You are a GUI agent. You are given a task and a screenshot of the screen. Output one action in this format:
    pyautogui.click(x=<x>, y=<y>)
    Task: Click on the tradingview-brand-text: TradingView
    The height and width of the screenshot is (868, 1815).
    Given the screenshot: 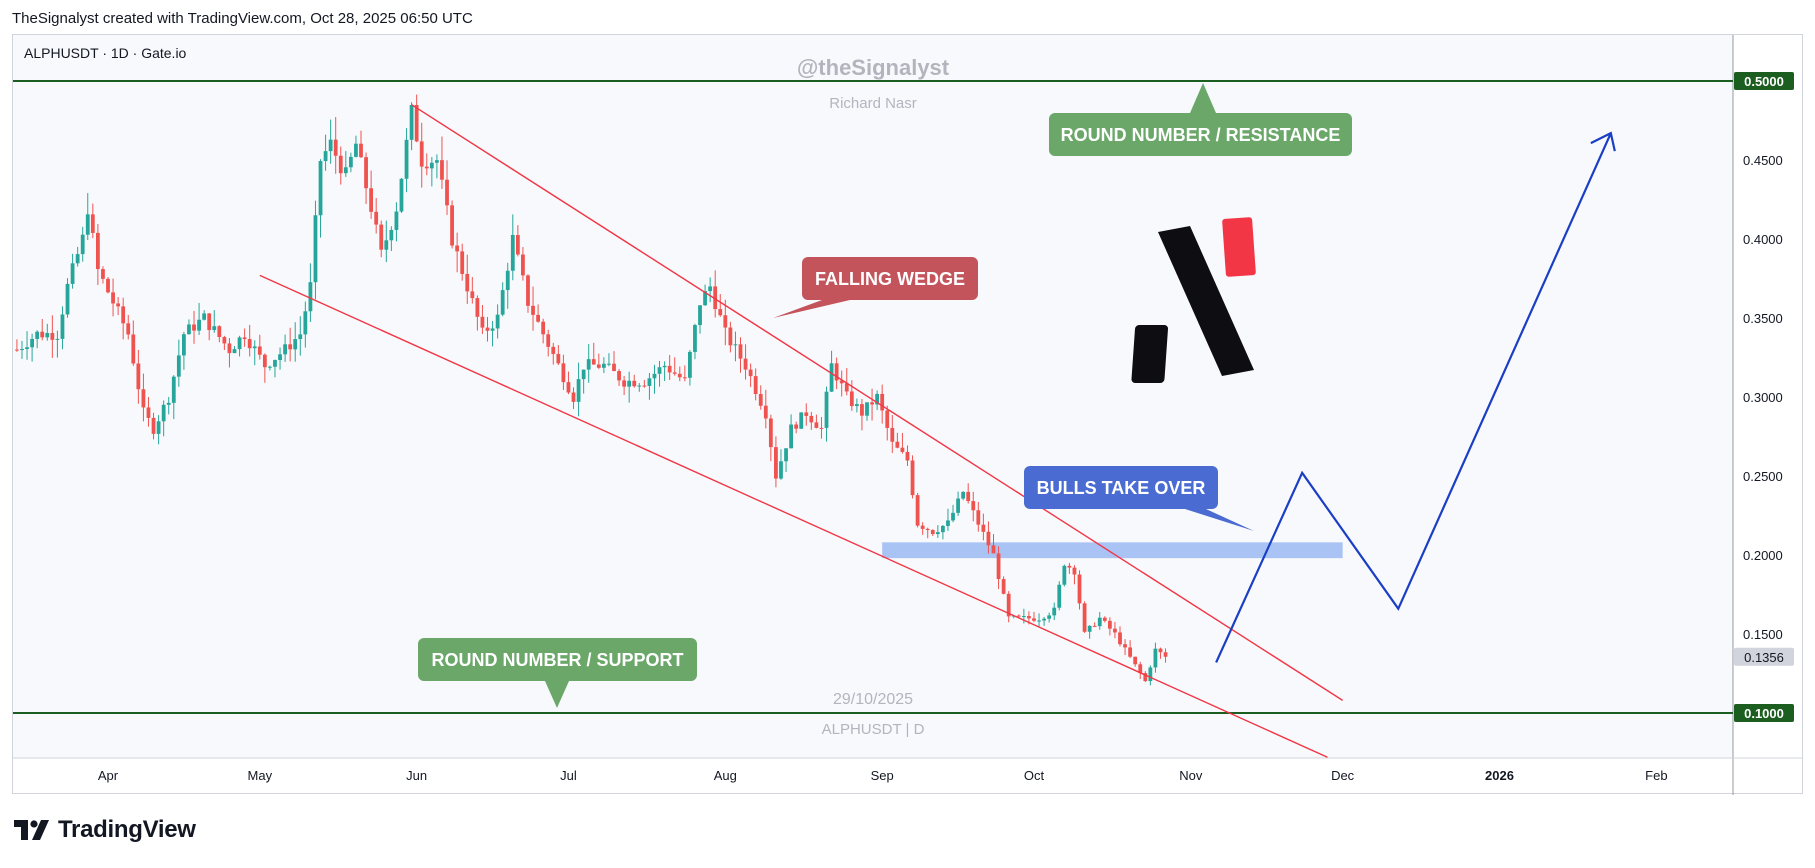 What is the action you would take?
    pyautogui.click(x=127, y=829)
    